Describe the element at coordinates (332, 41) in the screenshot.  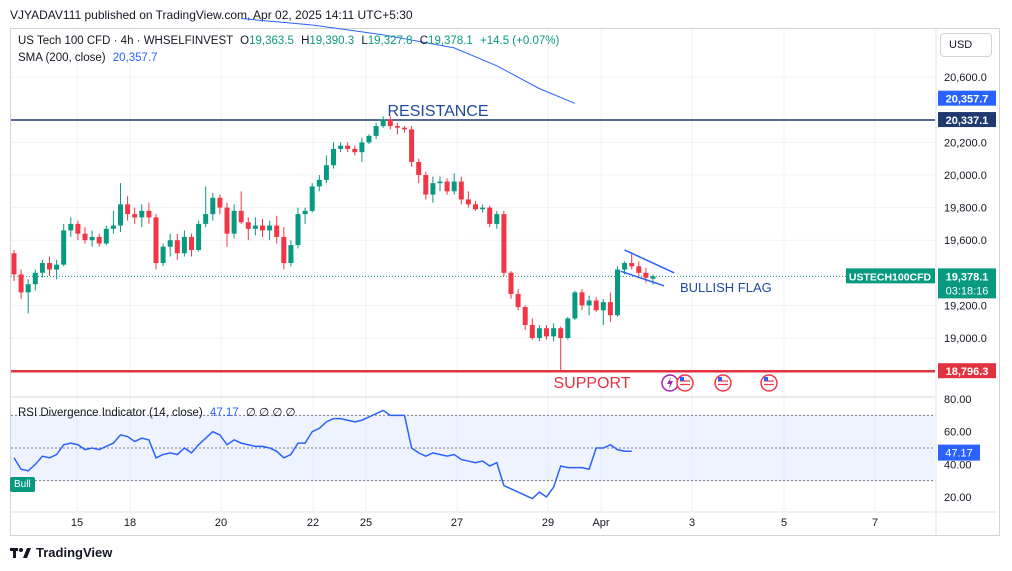
I see `high-value: 19,390.3` at that location.